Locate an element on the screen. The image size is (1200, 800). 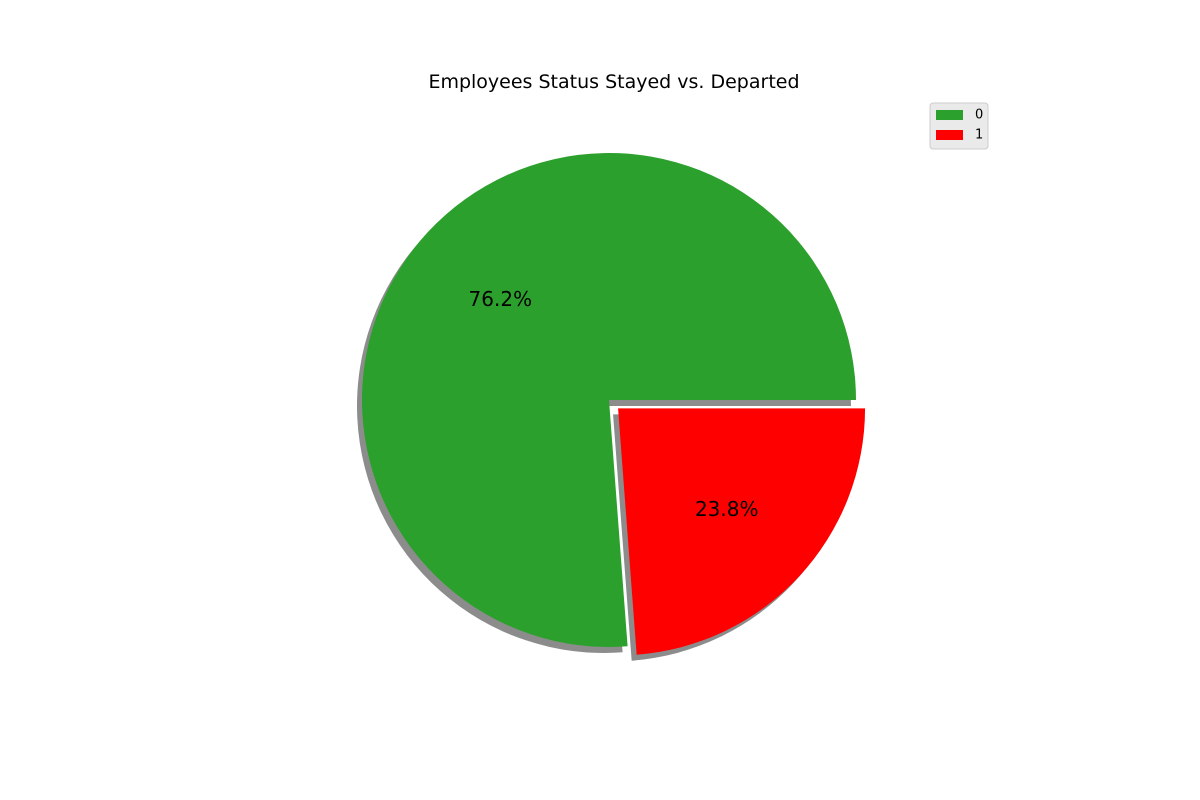
legend-entries: 01 is located at coordinates (959, 125).